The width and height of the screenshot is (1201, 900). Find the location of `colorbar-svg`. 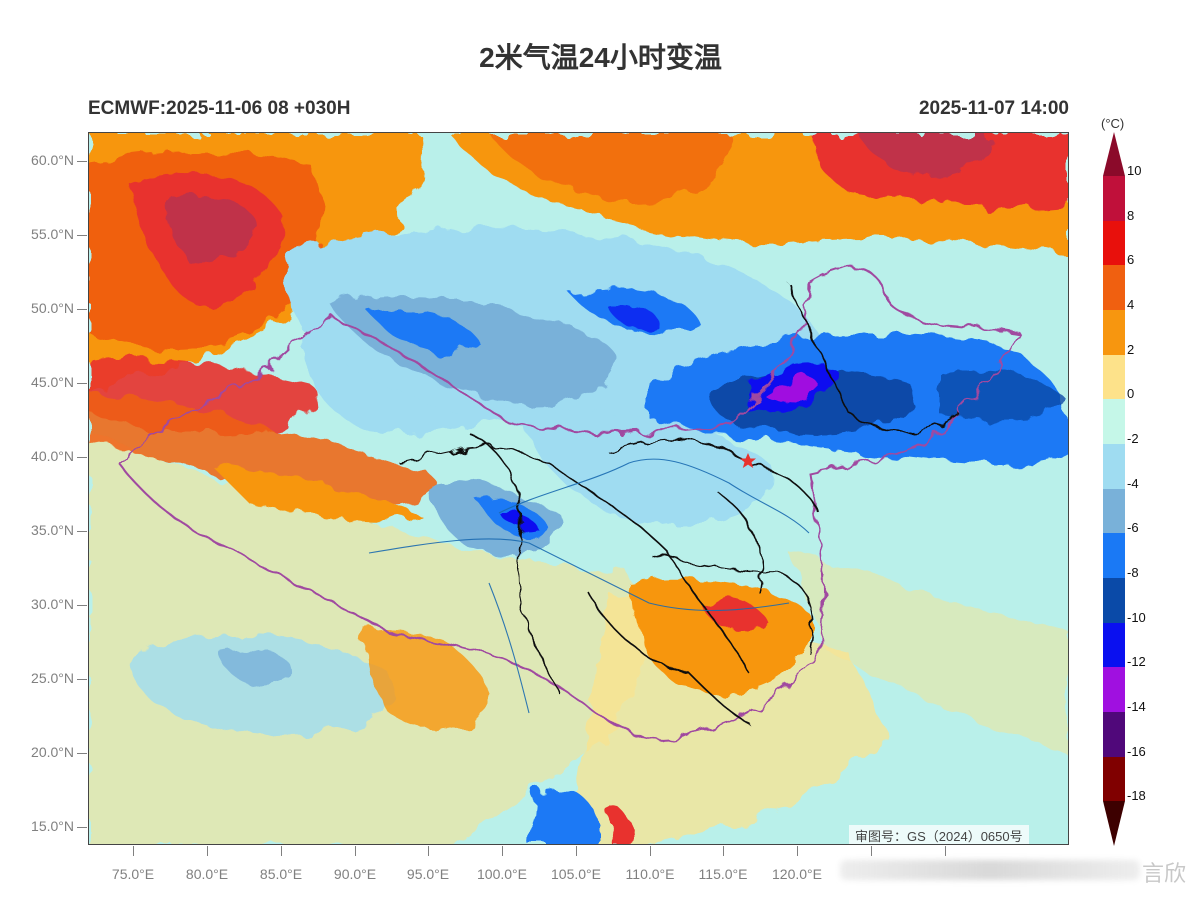

colorbar-svg is located at coordinates (1114, 489).